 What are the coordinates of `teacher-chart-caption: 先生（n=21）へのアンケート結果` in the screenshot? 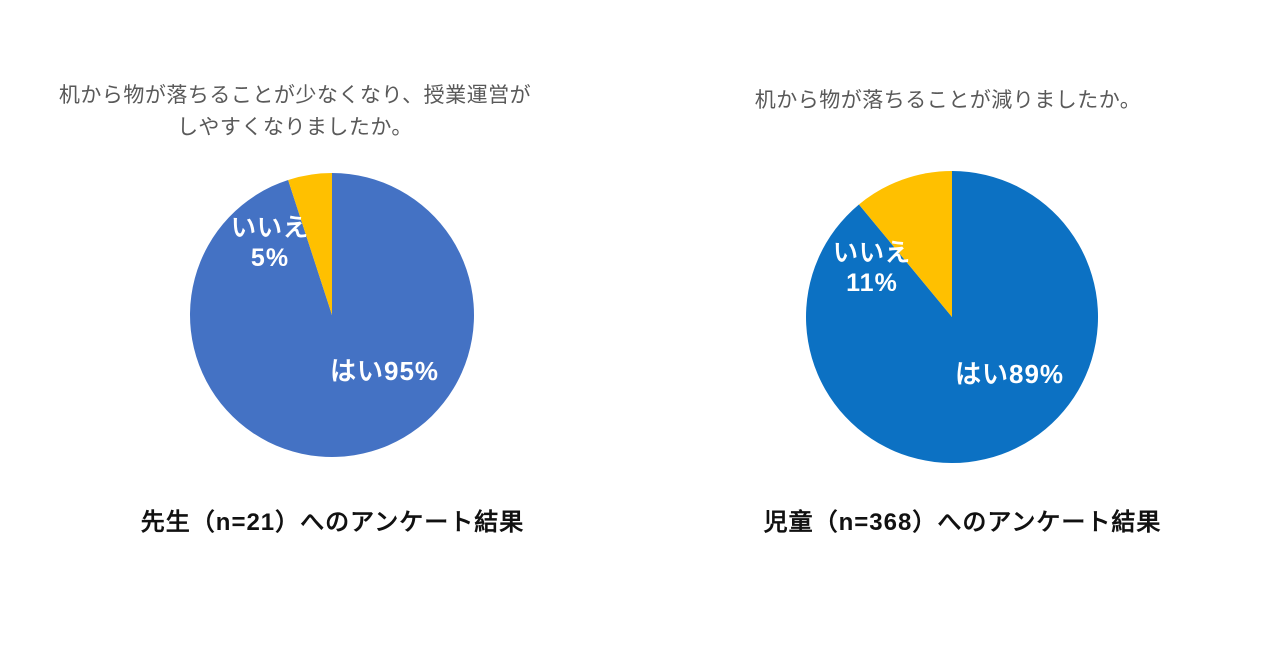 It's located at (332, 522).